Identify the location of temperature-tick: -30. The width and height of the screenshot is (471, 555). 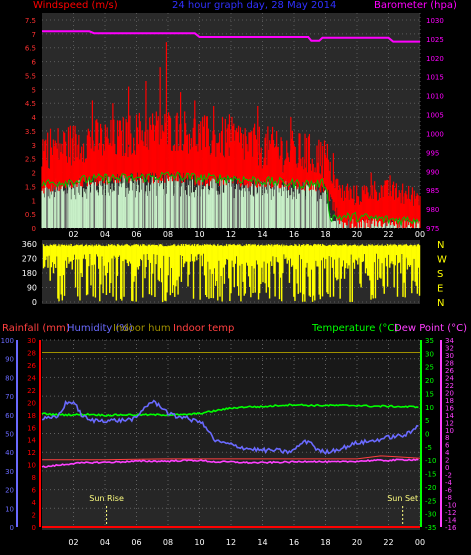
(430, 515).